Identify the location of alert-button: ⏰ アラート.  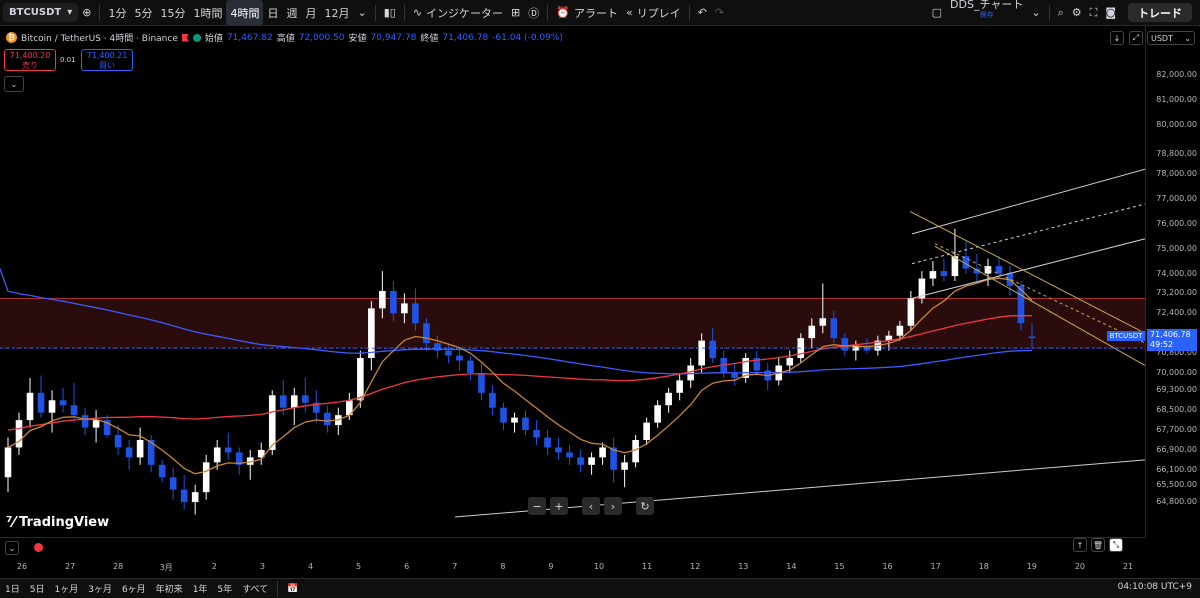
(587, 12).